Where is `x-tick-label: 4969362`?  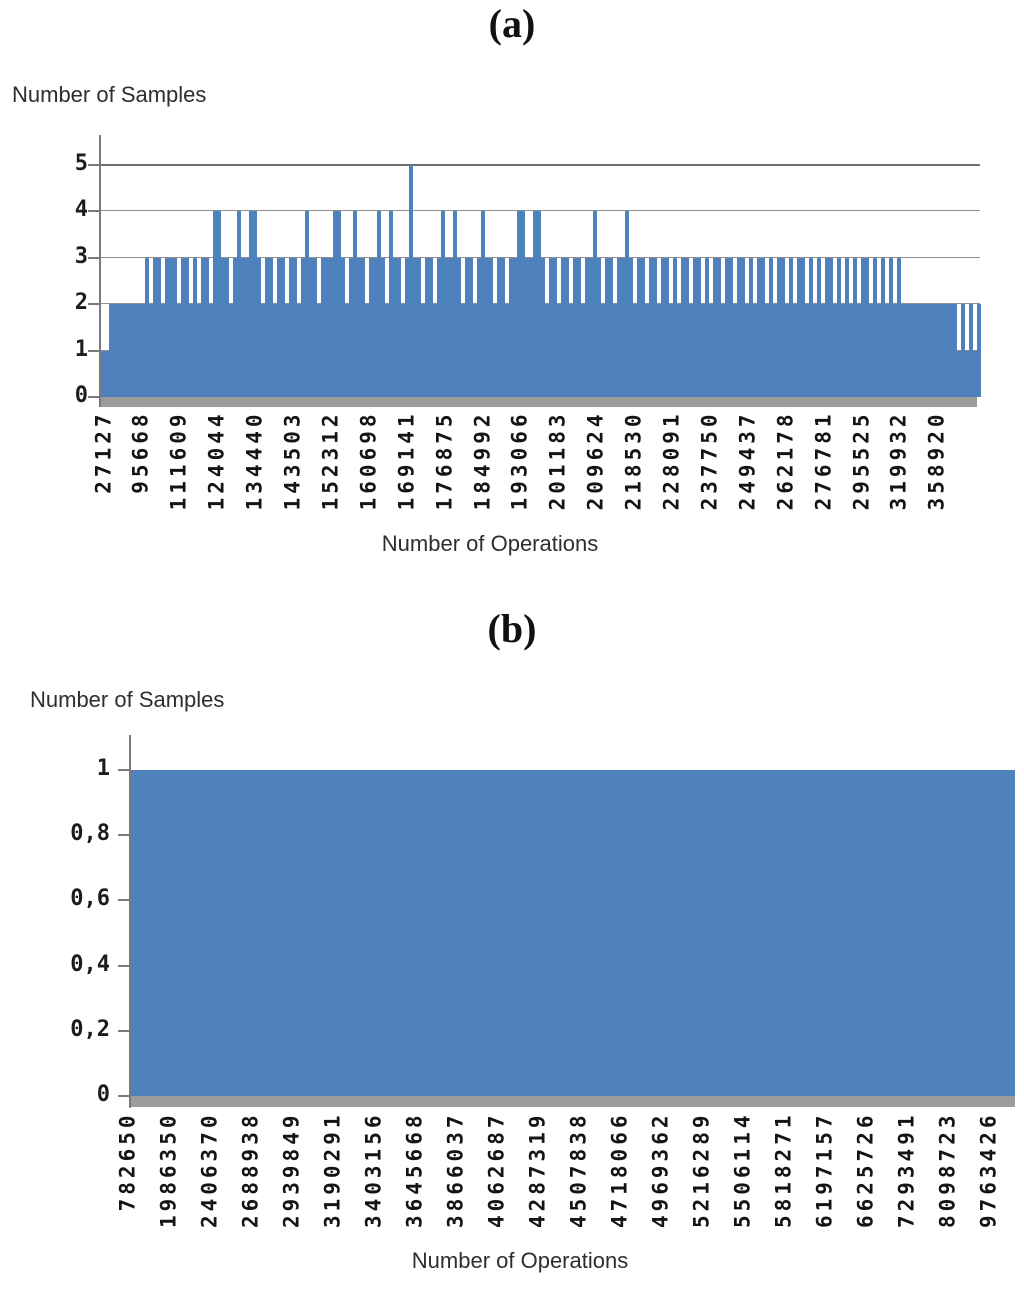 x-tick-label: 4969362 is located at coordinates (660, 1170).